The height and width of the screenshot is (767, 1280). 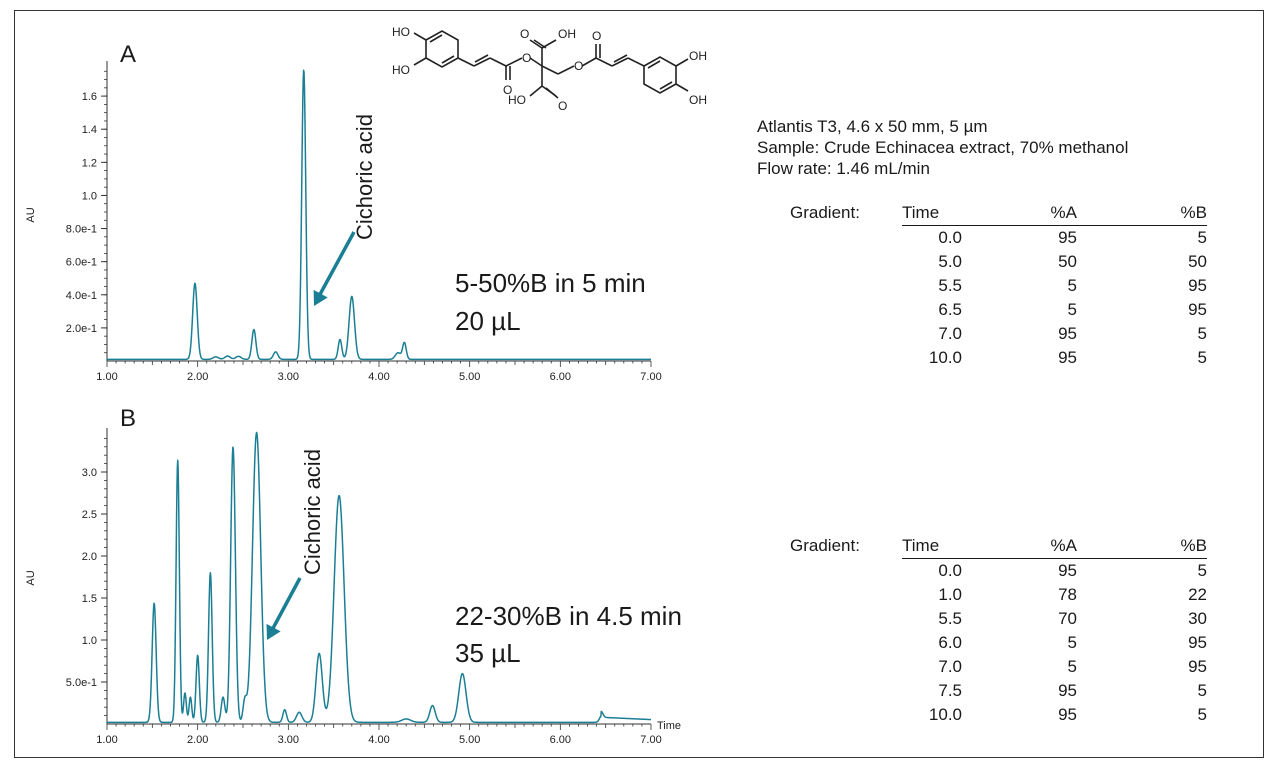 I want to click on gradient-row: 5.5 70 30, so click(x=1054, y=619).